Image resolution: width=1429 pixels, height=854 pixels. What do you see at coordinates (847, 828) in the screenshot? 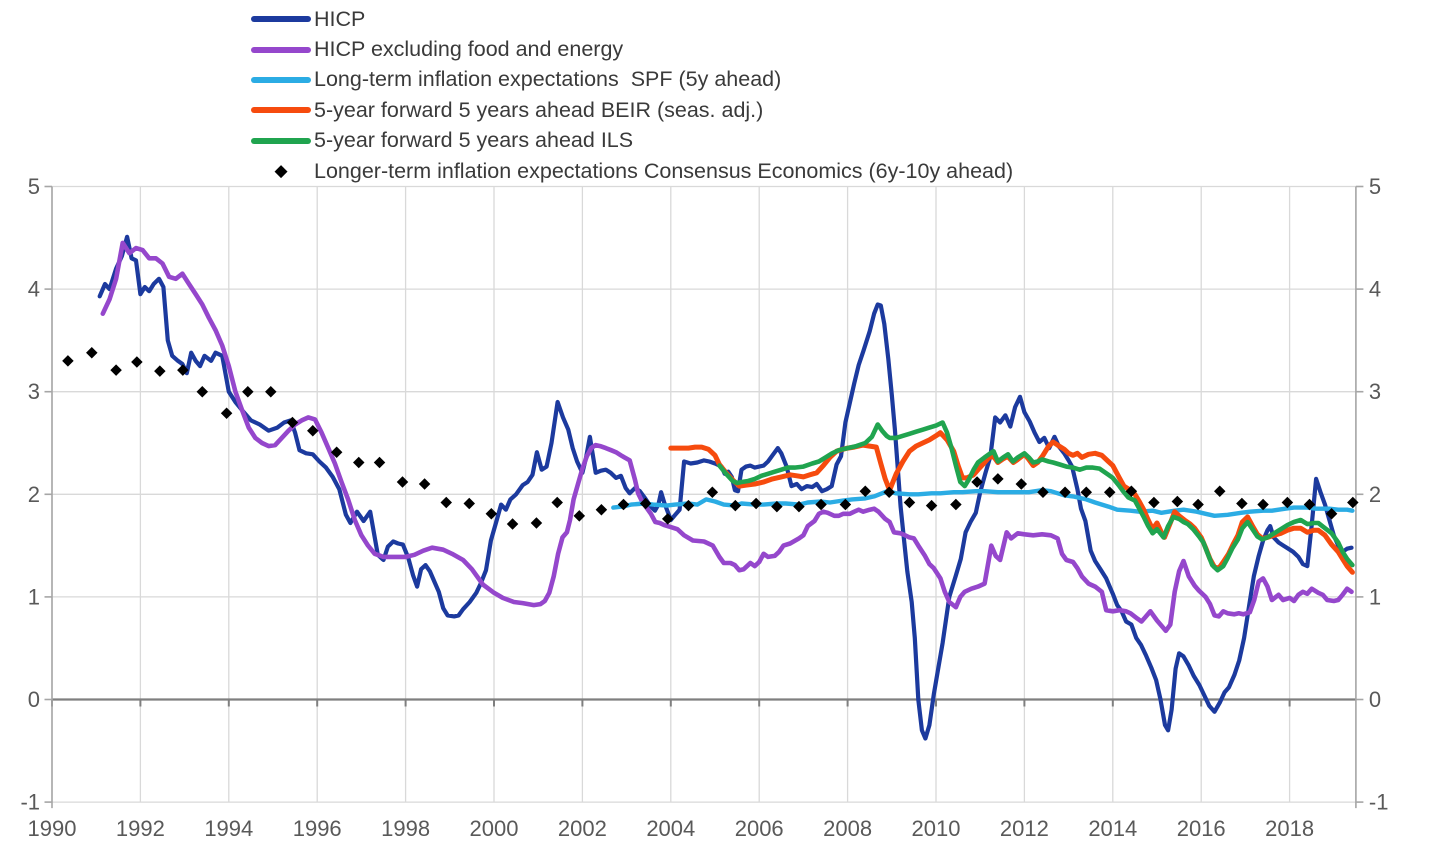
I see `x-axis-label: 2008` at bounding box center [847, 828].